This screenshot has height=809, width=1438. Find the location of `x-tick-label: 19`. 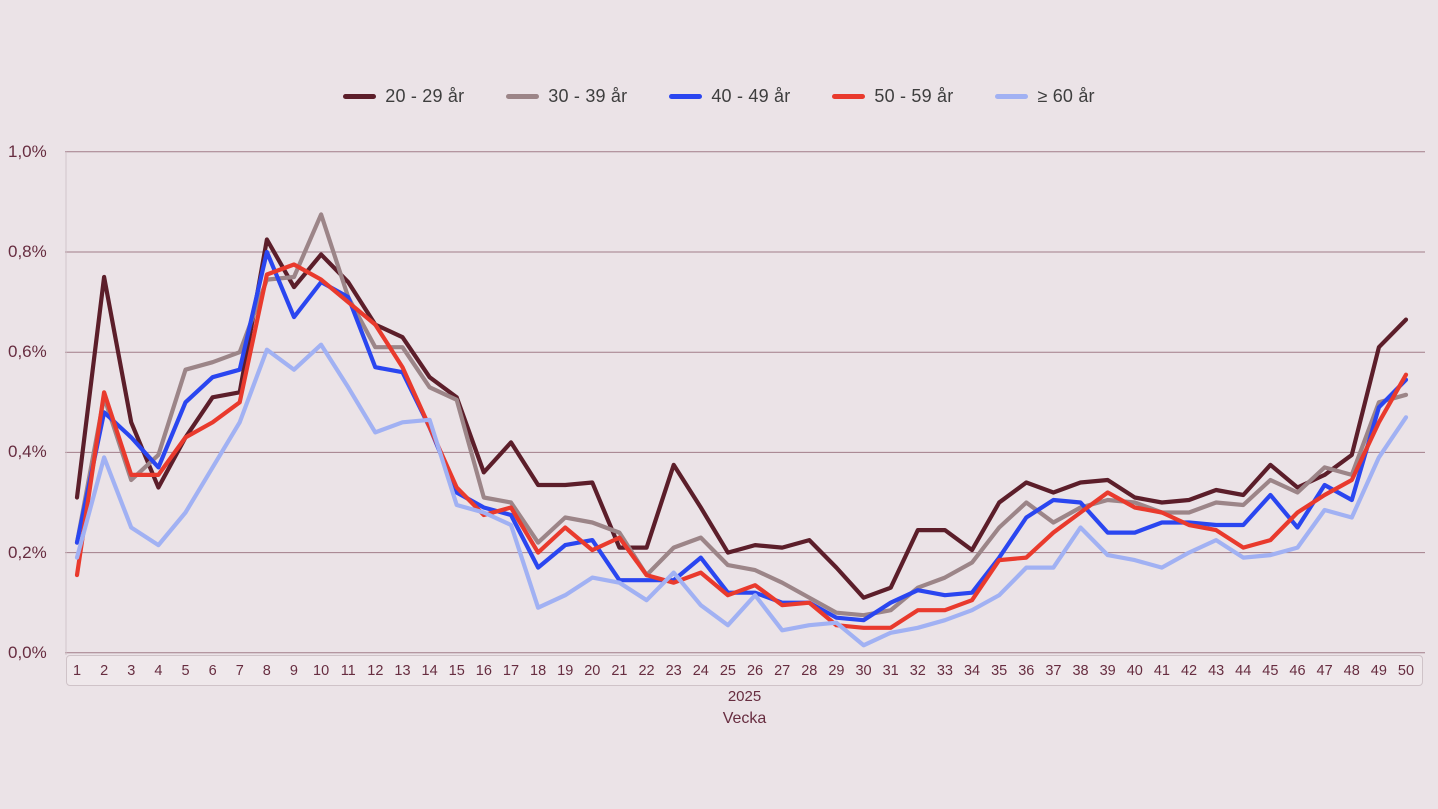

x-tick-label: 19 is located at coordinates (565, 671).